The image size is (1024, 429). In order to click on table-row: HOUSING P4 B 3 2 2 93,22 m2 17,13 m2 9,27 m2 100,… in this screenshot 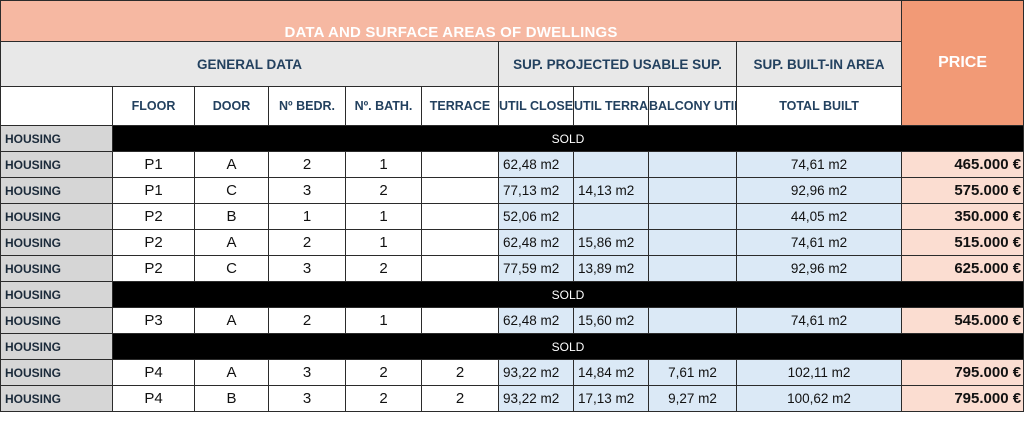, I will do `click(512, 398)`.